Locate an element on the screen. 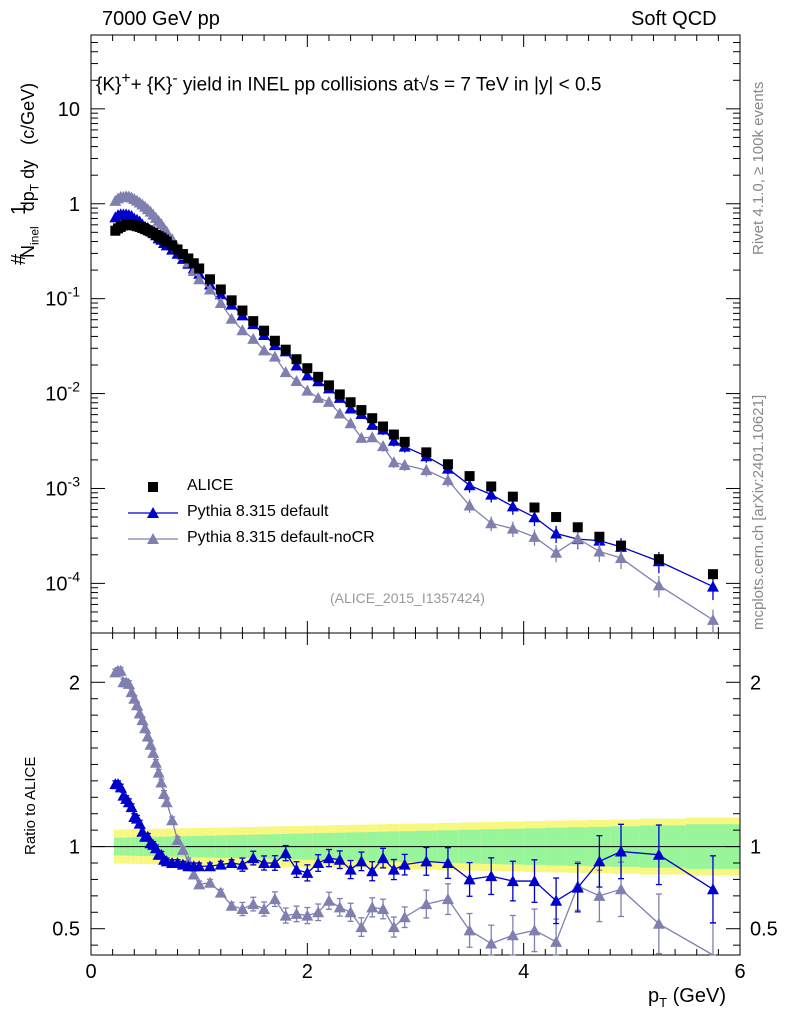  y-tick-label: 1 is located at coordinates (74, 205).